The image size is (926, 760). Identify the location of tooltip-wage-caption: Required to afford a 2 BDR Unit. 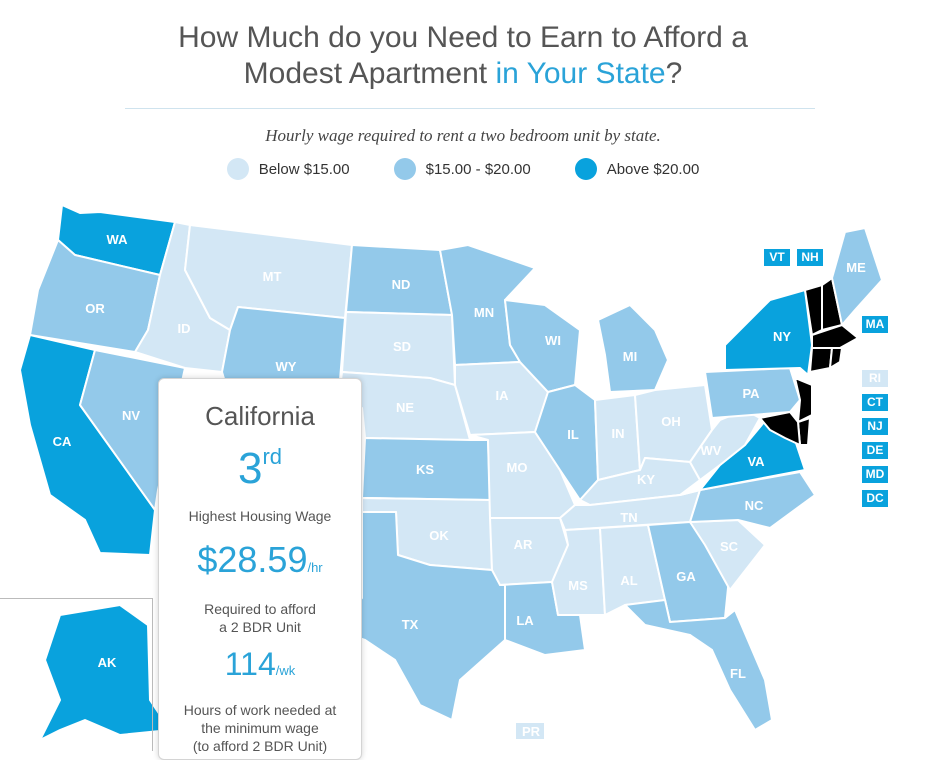
(260, 618).